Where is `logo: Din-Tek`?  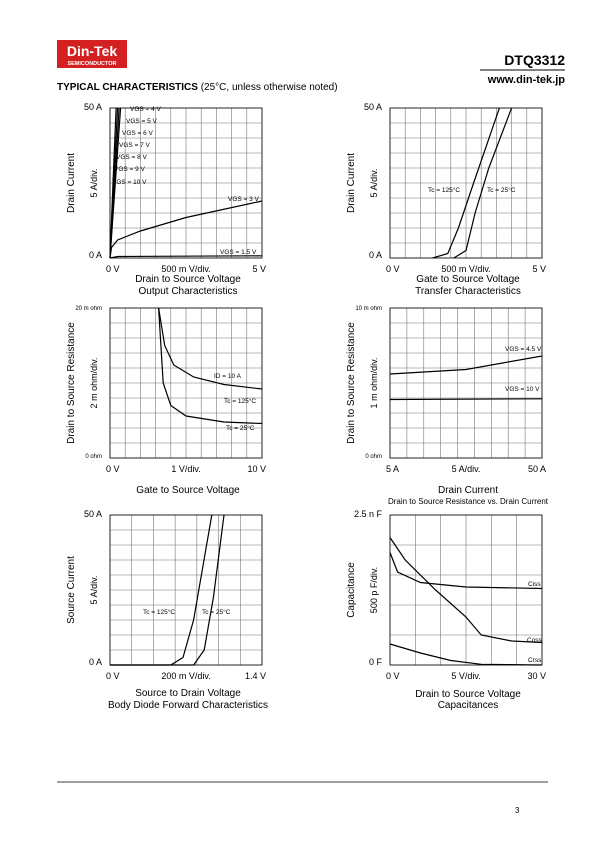
logo: Din-Tek is located at coordinates (92, 51).